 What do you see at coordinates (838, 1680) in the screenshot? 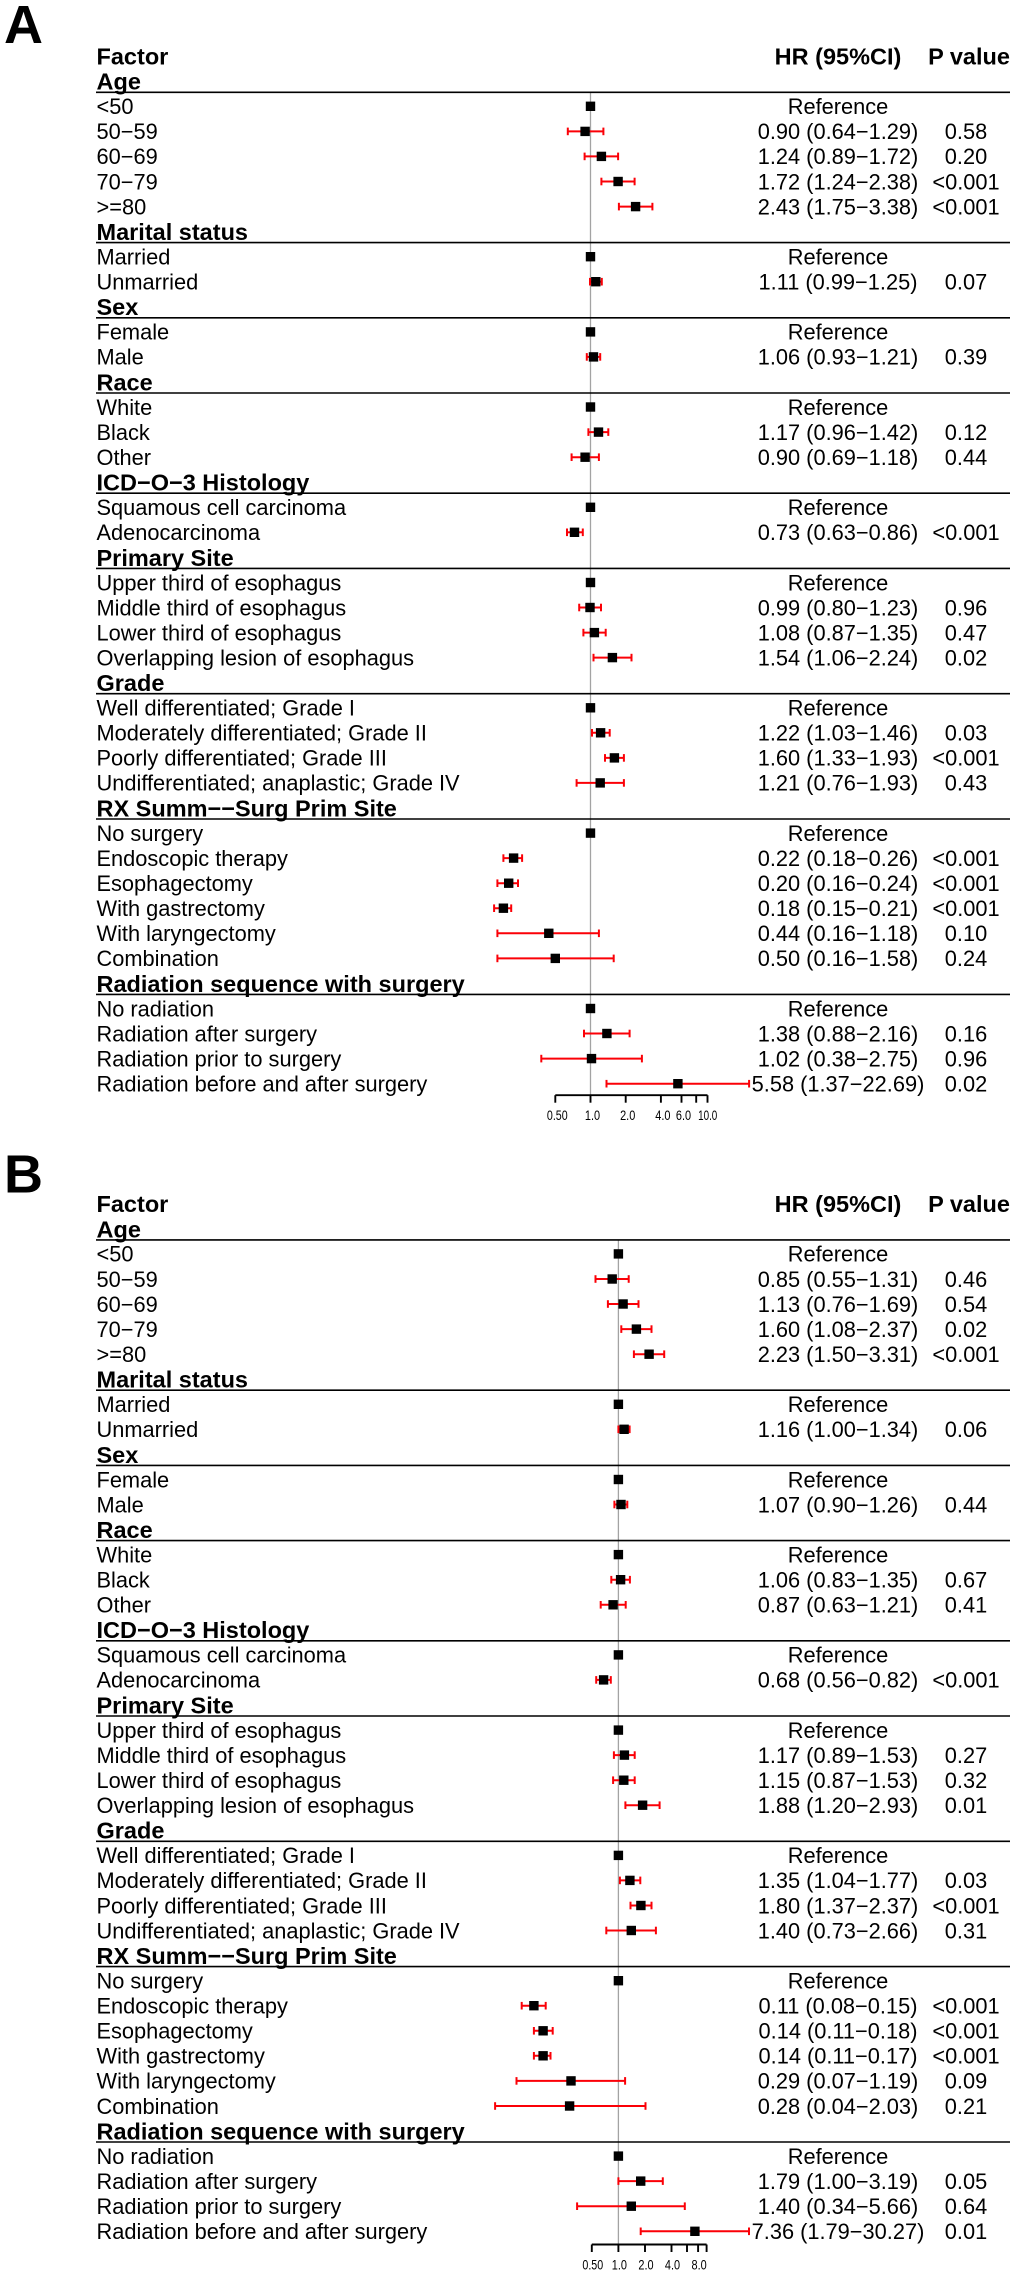
I see `svg-text: 0.68 (0.56−0.82)` at bounding box center [838, 1680].